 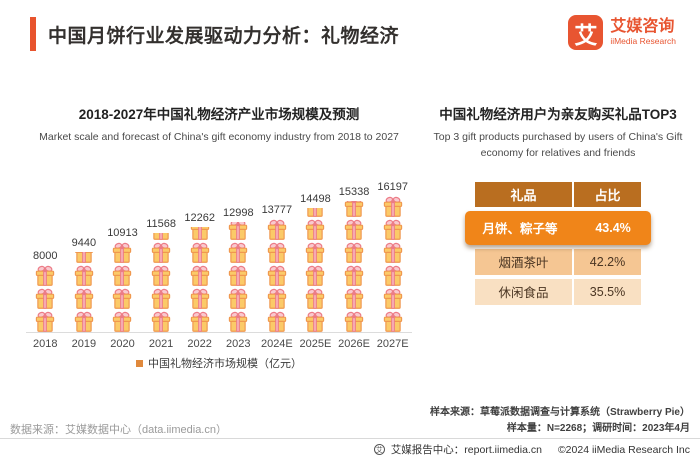 I want to click on table-row: 休闲食品 35.5%, so click(x=558, y=291).